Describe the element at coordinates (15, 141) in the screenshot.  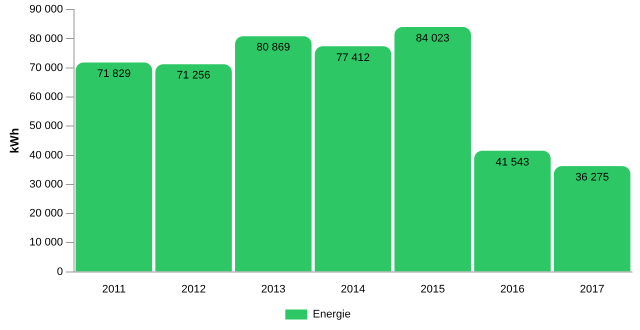
I see `y-axis-title: kWh` at that location.